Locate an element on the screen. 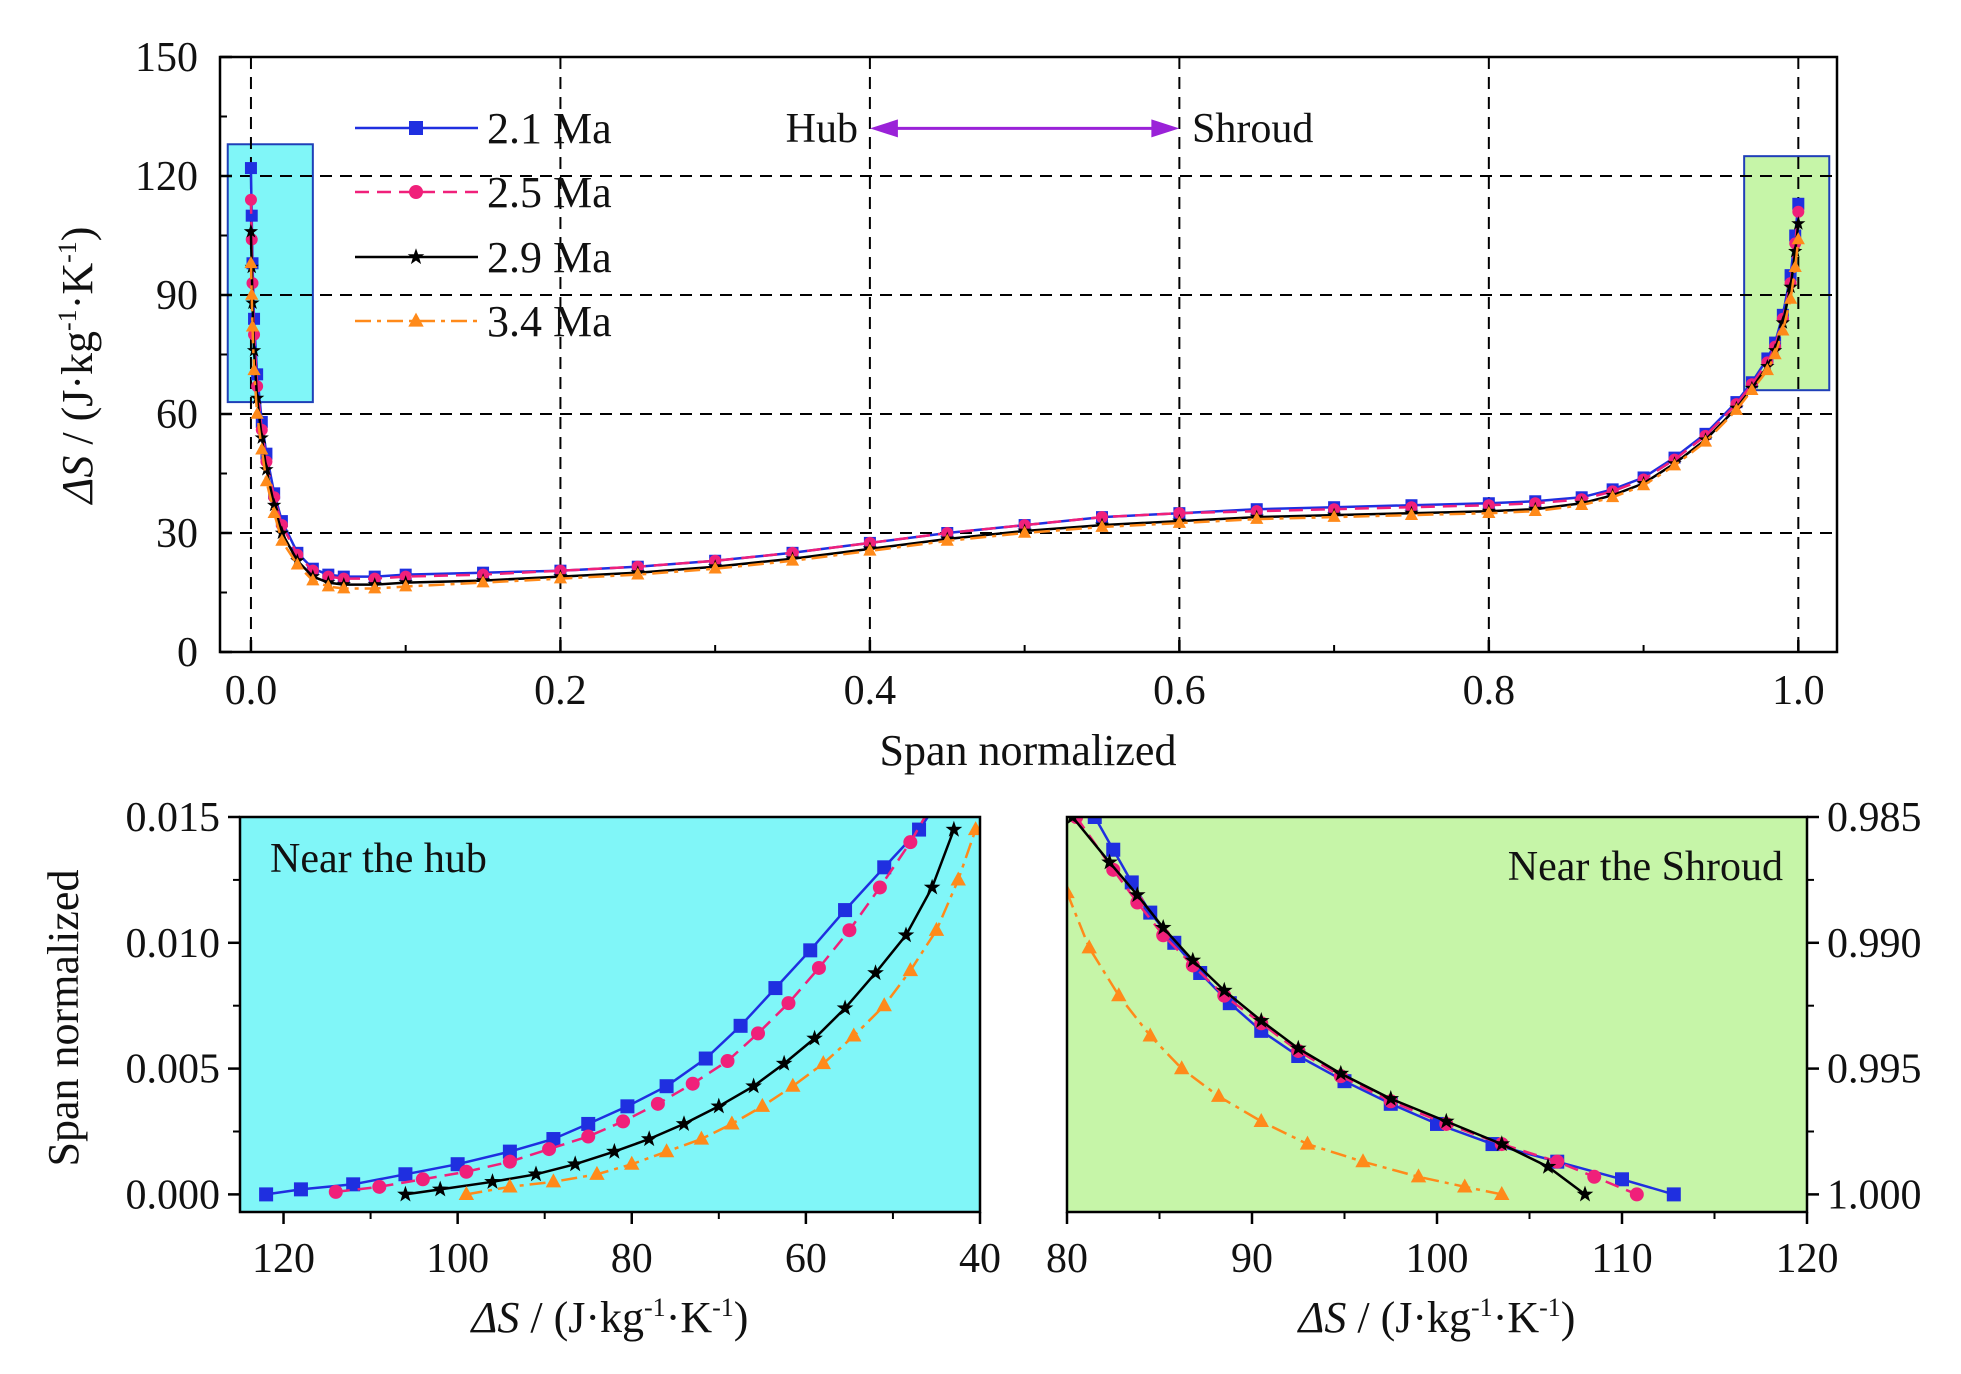 The height and width of the screenshot is (1374, 1961). hub-x-tick-label-60: 60 is located at coordinates (806, 1259).